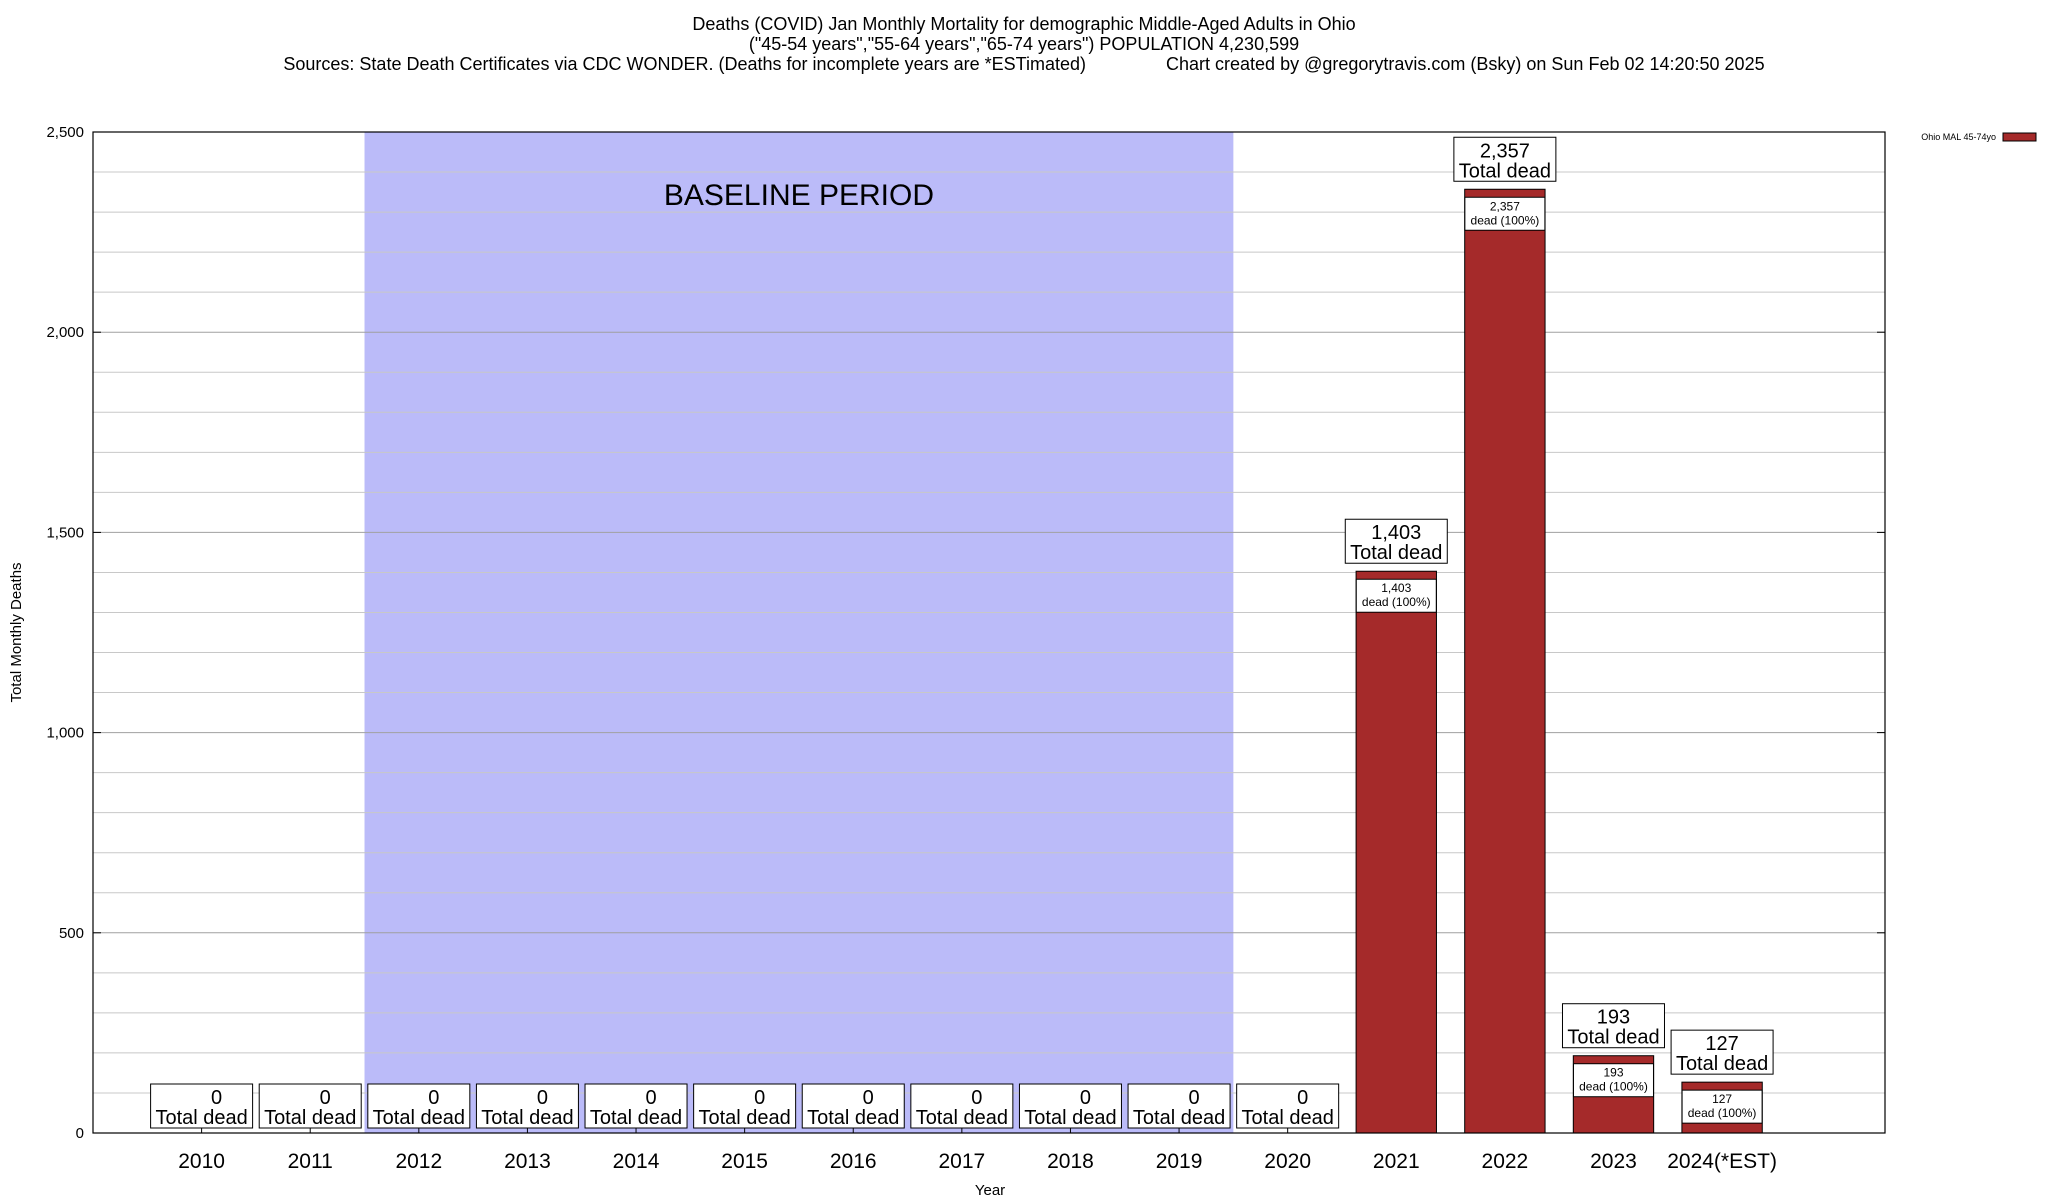 This screenshot has height=1200, width=2048. What do you see at coordinates (799, 195) in the screenshot?
I see `baseline-period-label: BASELINE PERIOD` at bounding box center [799, 195].